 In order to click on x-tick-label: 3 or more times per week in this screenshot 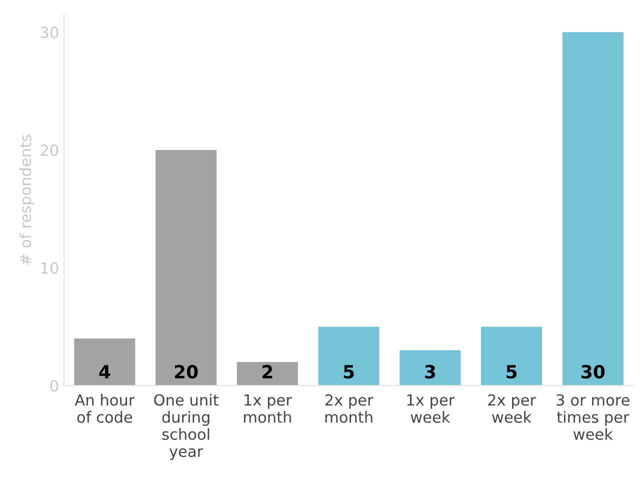, I will do `click(593, 417)`.